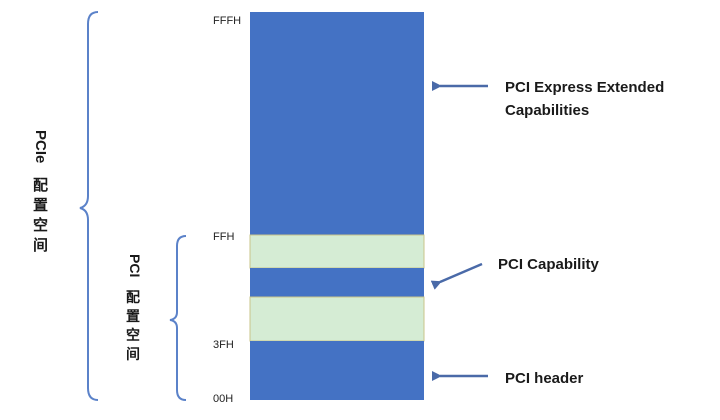  Describe the element at coordinates (40, 185) in the screenshot. I see `pcie-label-char-1: 配` at that location.